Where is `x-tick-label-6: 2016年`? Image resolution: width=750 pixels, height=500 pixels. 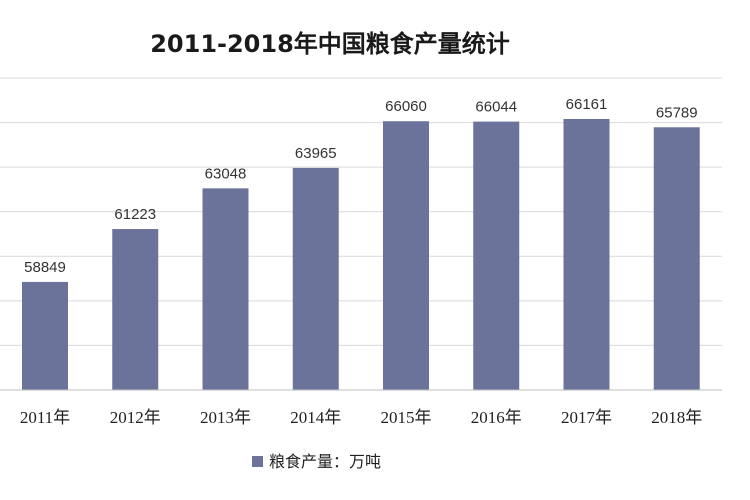 x-tick-label-6: 2016年 is located at coordinates (496, 417).